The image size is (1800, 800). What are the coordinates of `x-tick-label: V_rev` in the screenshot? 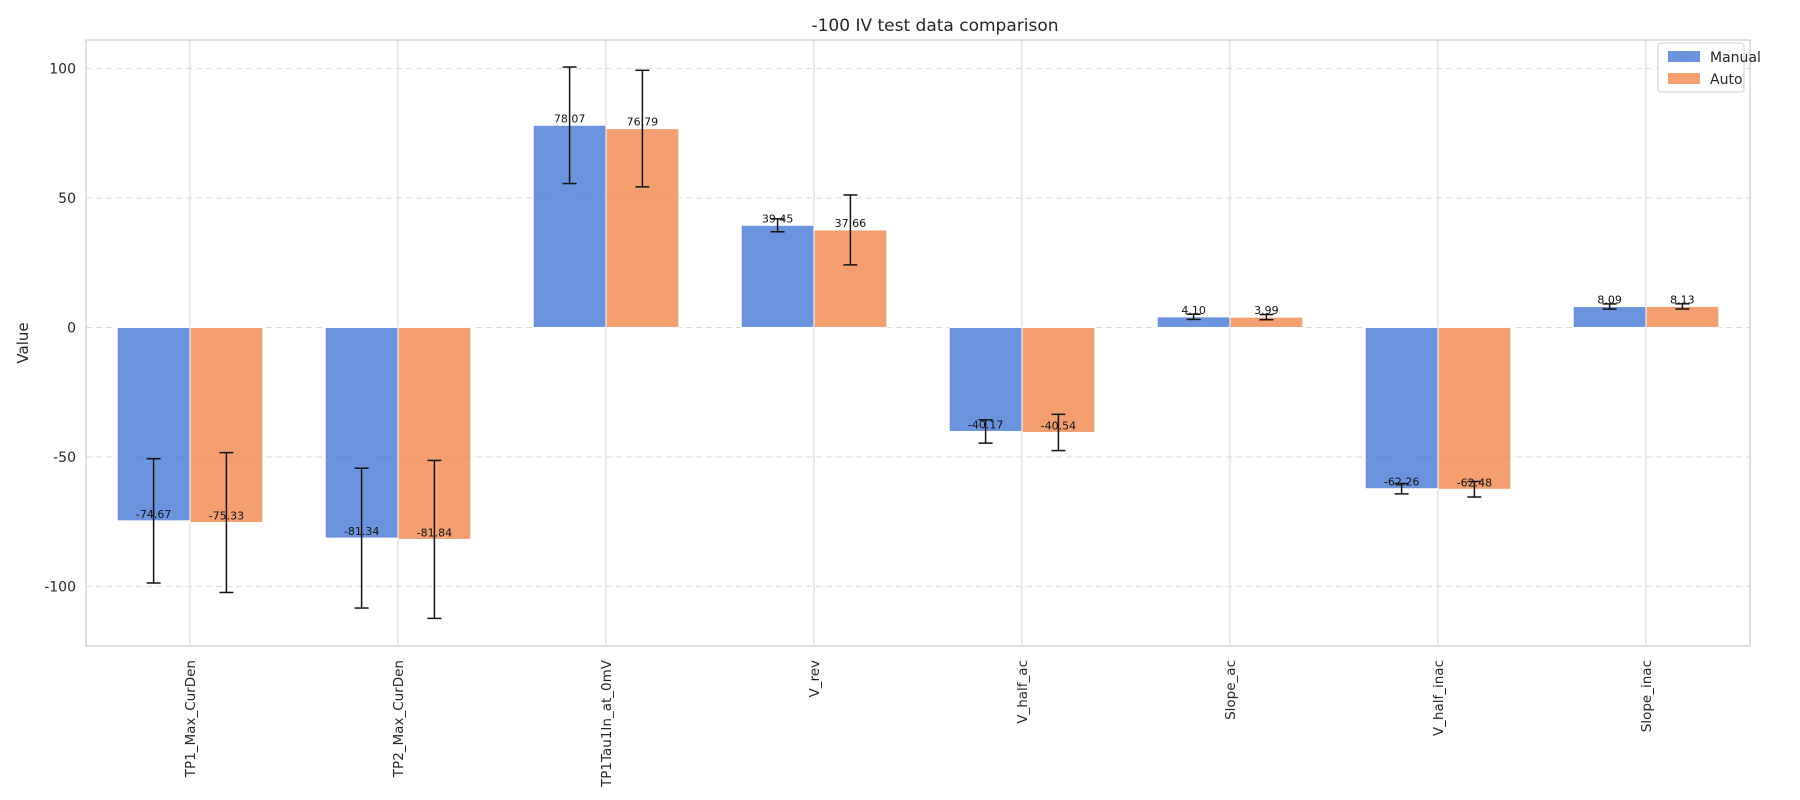 It's located at (815, 679).